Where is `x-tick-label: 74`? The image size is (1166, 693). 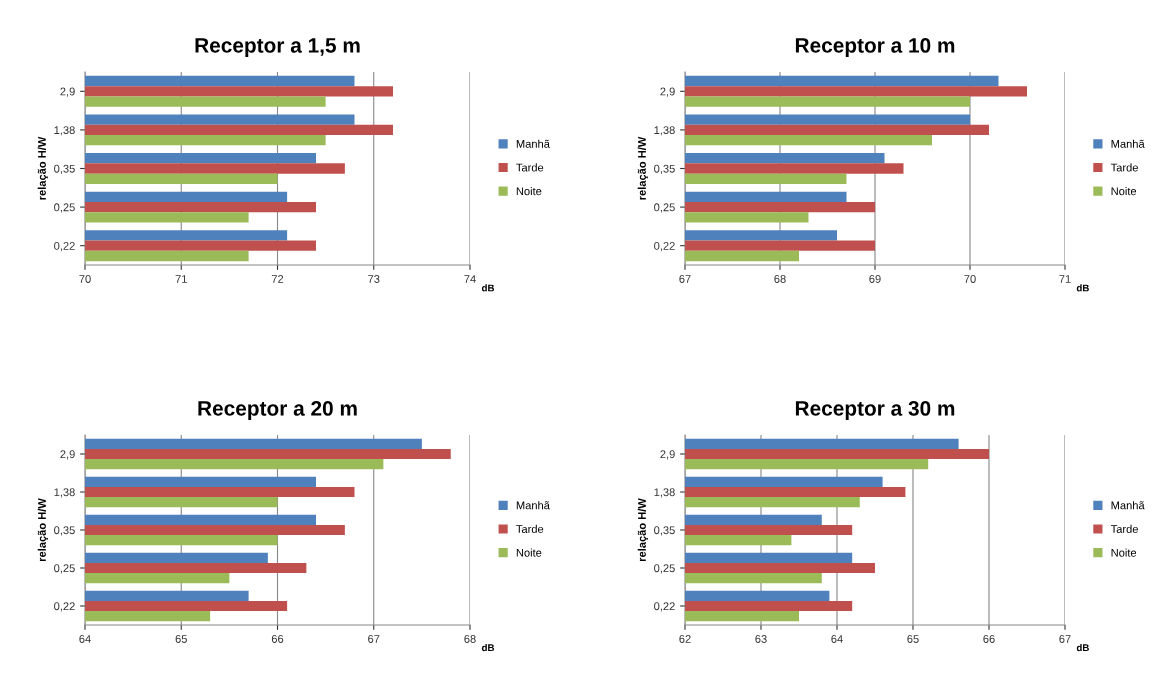
x-tick-label: 74 is located at coordinates (470, 279).